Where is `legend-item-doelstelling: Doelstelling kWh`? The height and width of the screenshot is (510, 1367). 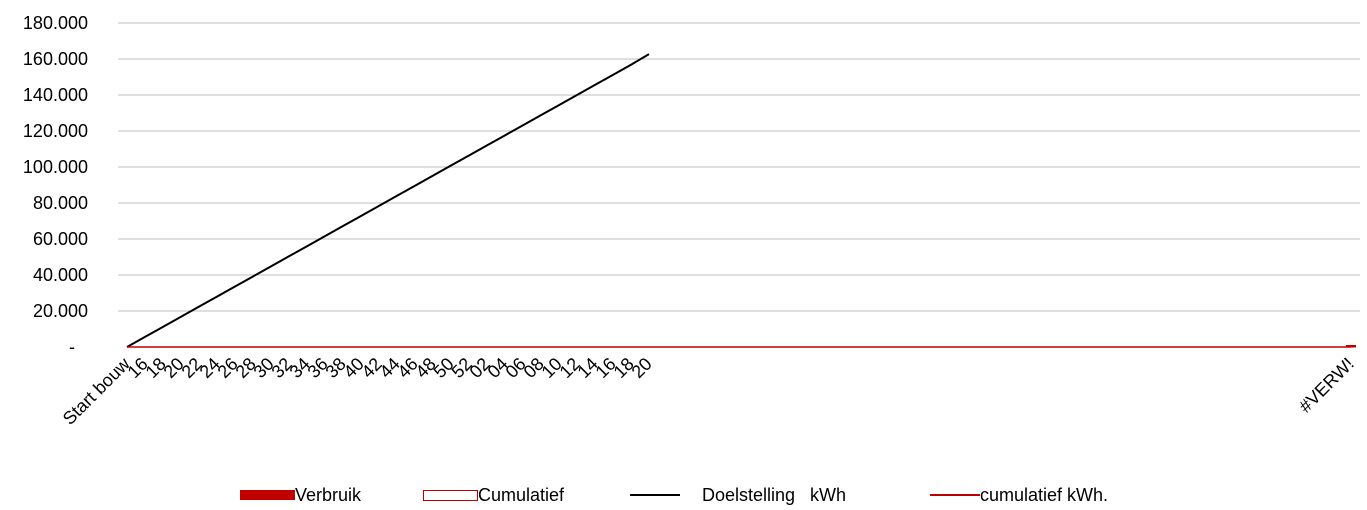
legend-item-doelstelling: Doelstelling kWh is located at coordinates (738, 495).